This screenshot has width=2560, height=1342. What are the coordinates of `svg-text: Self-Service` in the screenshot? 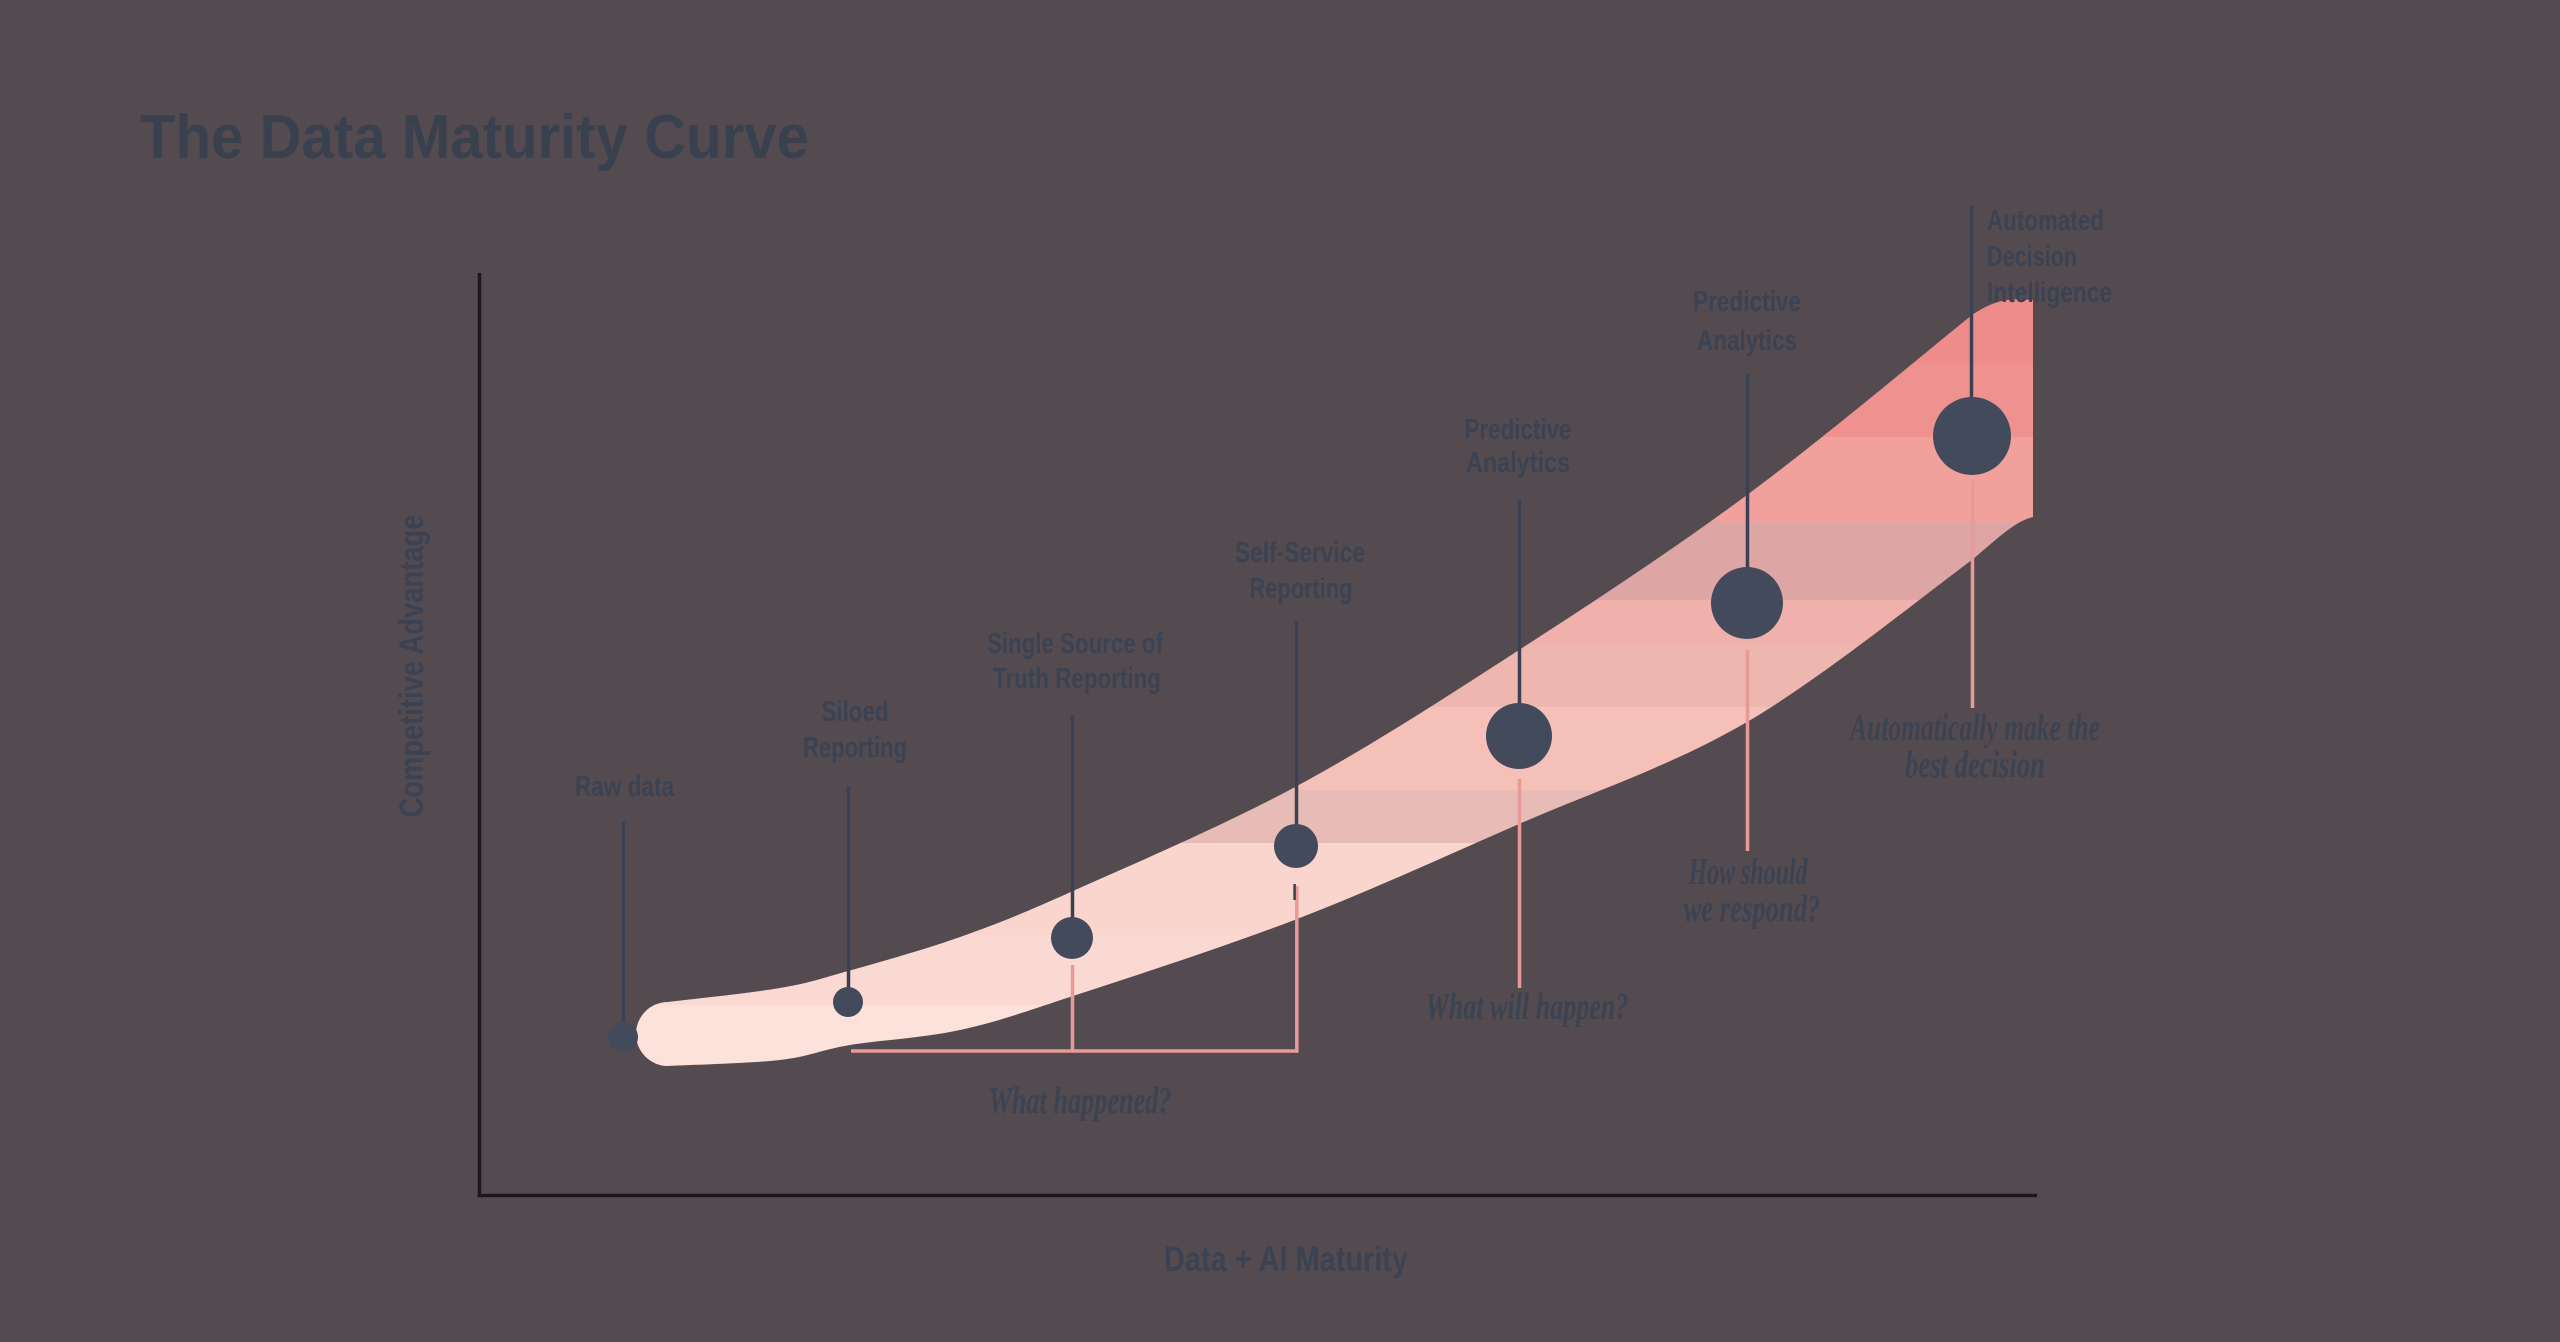 It's located at (1300, 553).